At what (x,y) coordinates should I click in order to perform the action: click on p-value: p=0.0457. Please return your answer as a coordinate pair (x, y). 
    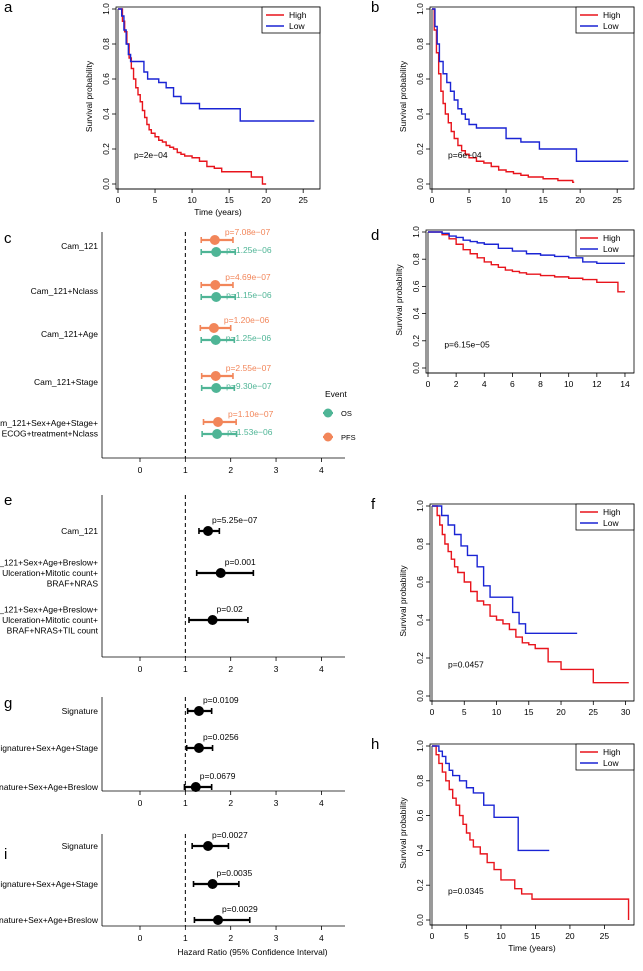
    Looking at the image, I should click on (466, 665).